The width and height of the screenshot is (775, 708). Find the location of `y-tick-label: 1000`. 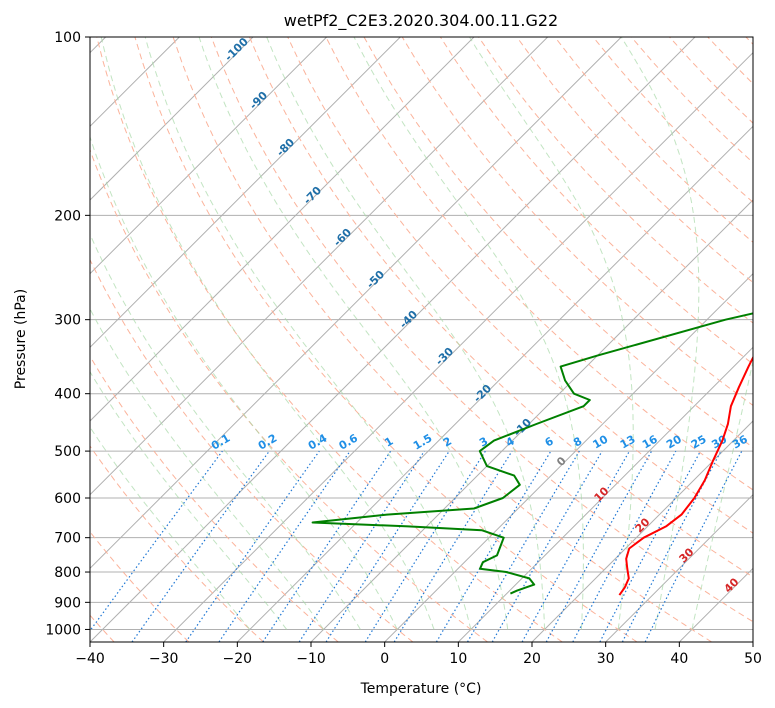

y-tick-label: 1000 is located at coordinates (63, 630).